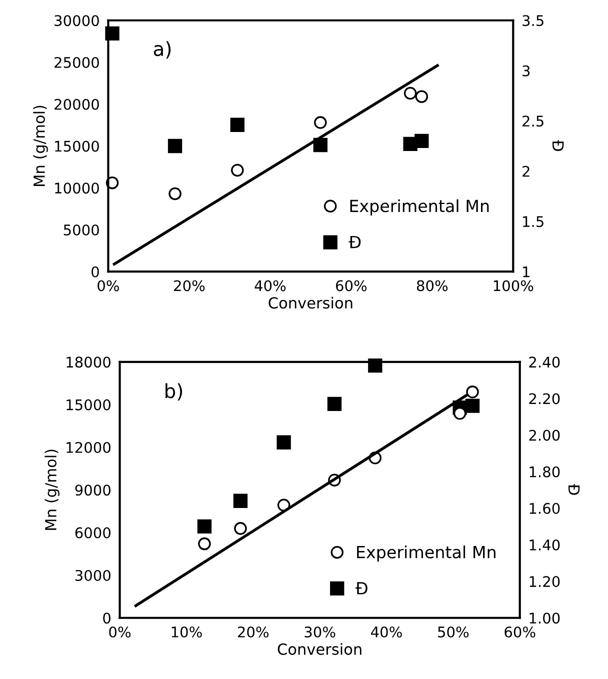 This screenshot has height=679, width=608. What do you see at coordinates (92, 532) in the screenshot?
I see `y-tick-label: 6000` at bounding box center [92, 532].